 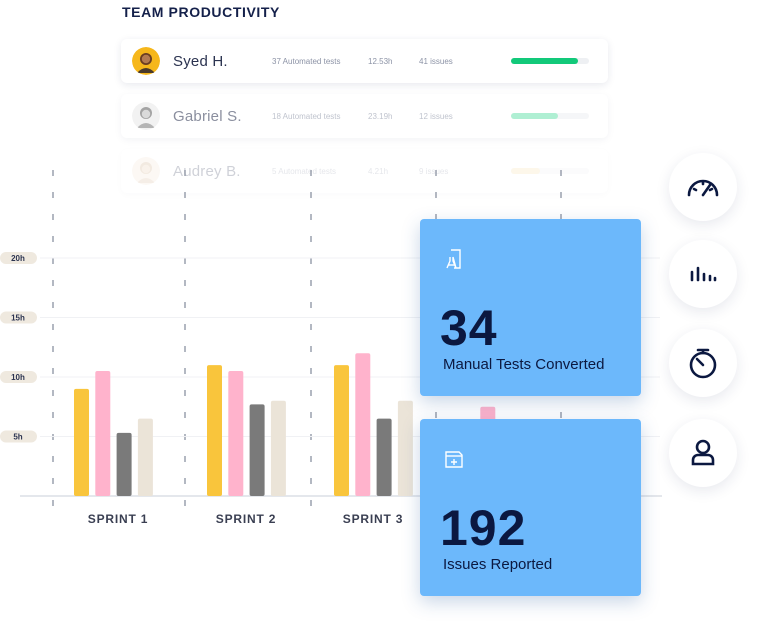 I want to click on stat-value: 192, so click(x=483, y=528).